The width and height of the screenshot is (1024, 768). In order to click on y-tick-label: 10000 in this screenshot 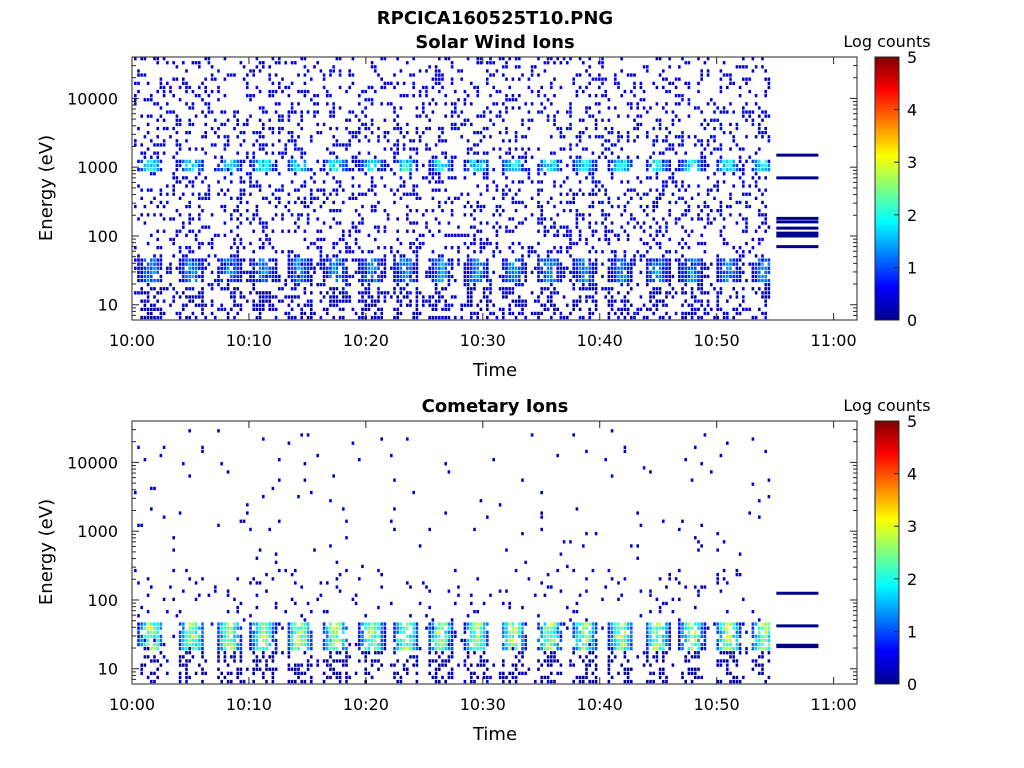, I will do `click(92, 98)`.